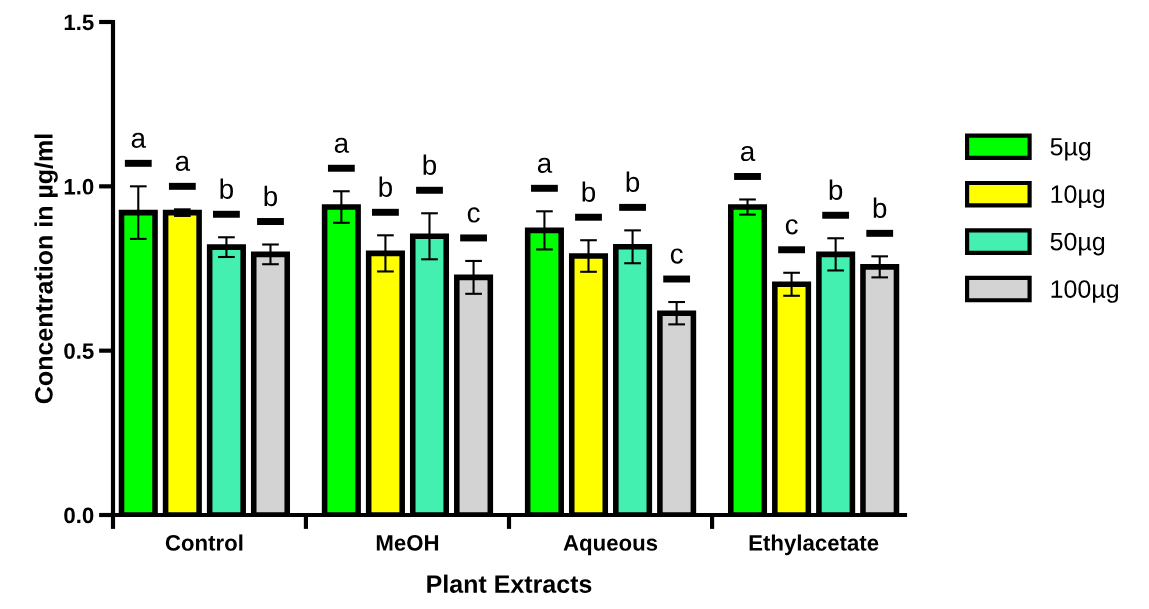  I want to click on y-tick-label: 0.0, so click(79, 515).